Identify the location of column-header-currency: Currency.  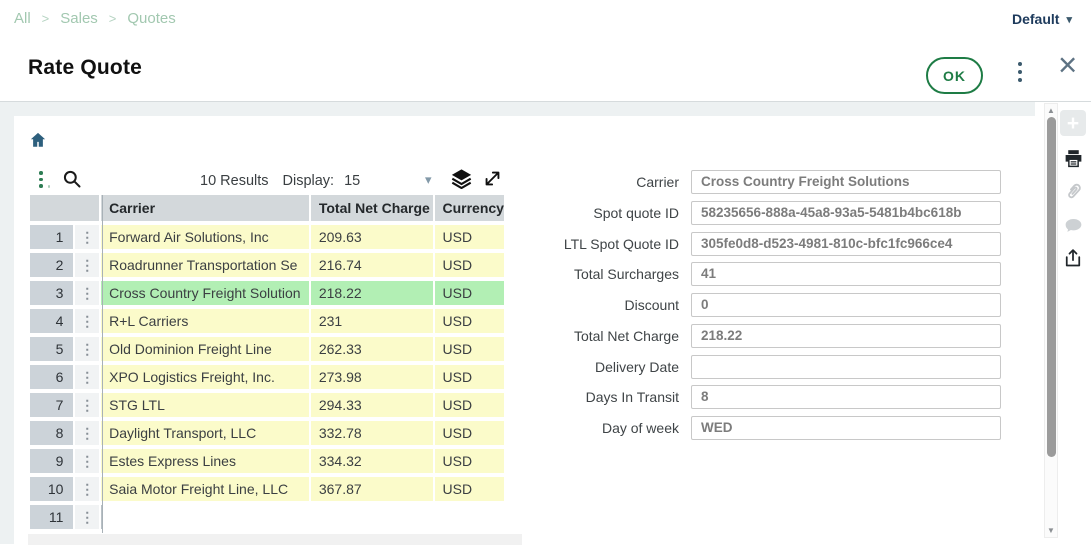
(469, 208).